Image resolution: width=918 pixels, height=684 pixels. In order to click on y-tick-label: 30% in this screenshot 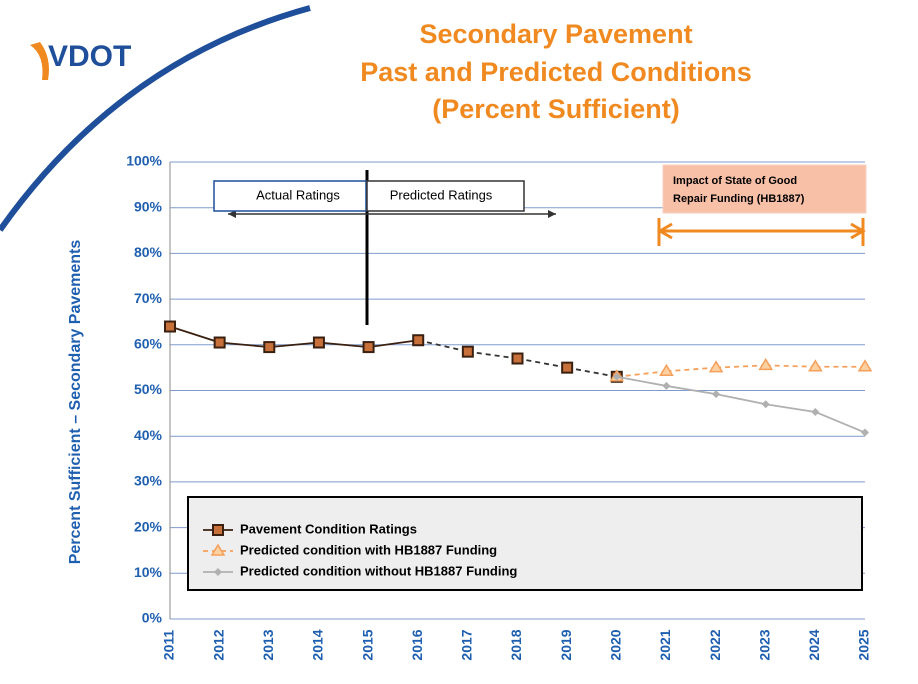, I will do `click(148, 481)`.